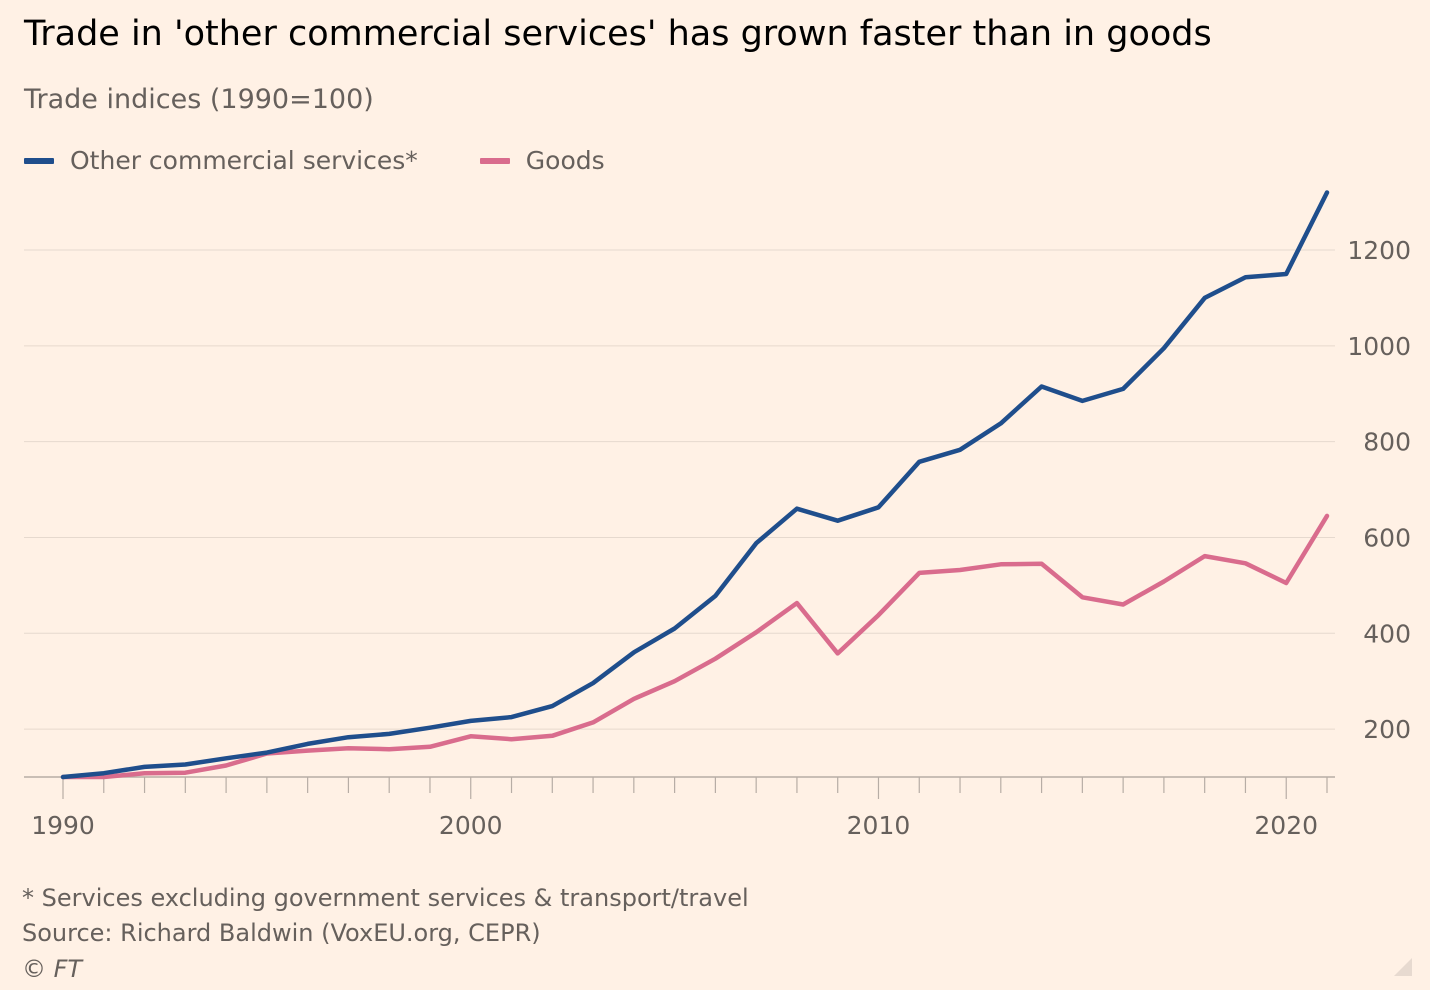 This screenshot has width=1430, height=990. I want to click on chart-subtitle: Trade indices (1990=100), so click(199, 99).